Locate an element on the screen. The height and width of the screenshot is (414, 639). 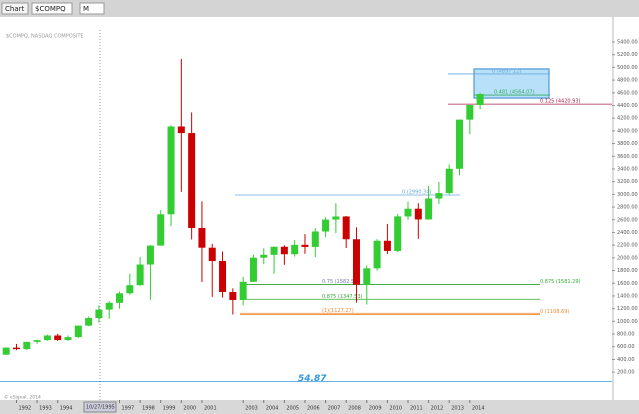
y-tick-label: 1600.00 is located at coordinates (627, 284).